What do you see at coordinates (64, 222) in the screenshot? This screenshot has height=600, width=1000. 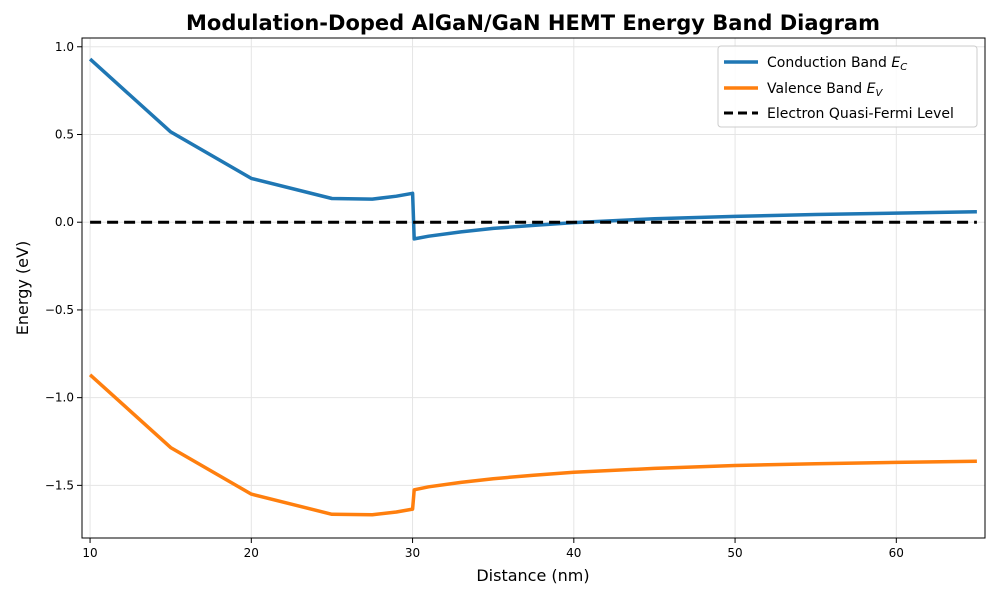 I see `y-tick-label: 0.0` at bounding box center [64, 222].